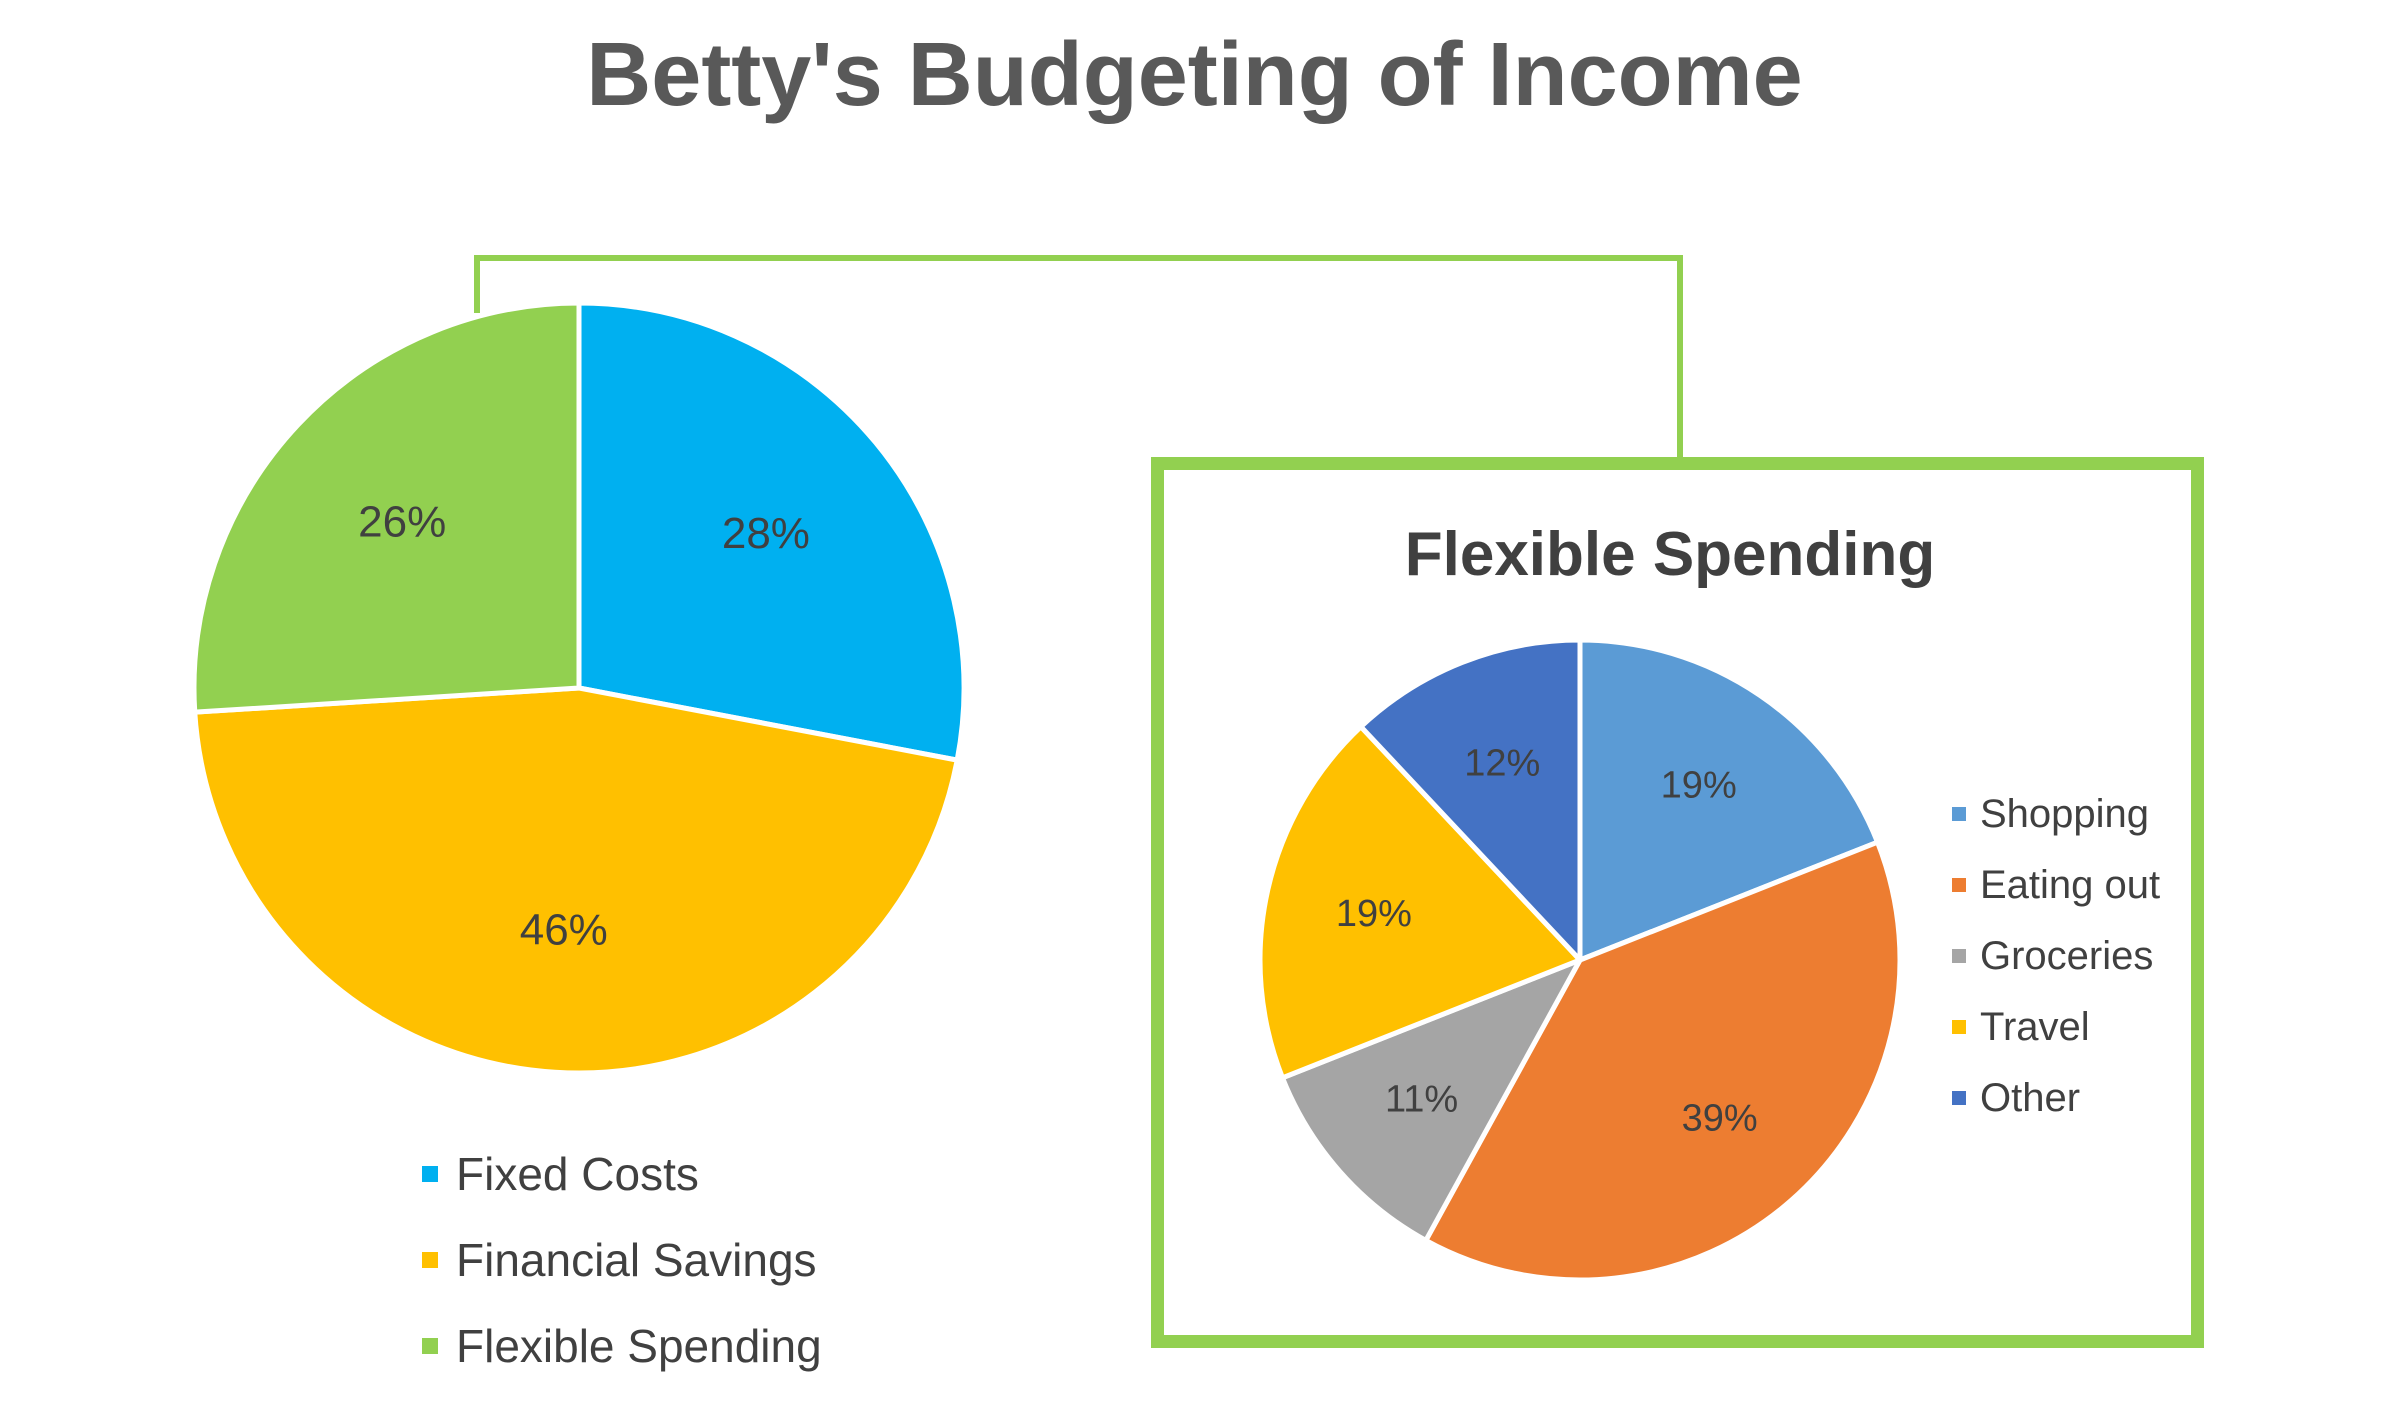 The height and width of the screenshot is (1412, 2389). I want to click on connector-line, so click(1078, 356).